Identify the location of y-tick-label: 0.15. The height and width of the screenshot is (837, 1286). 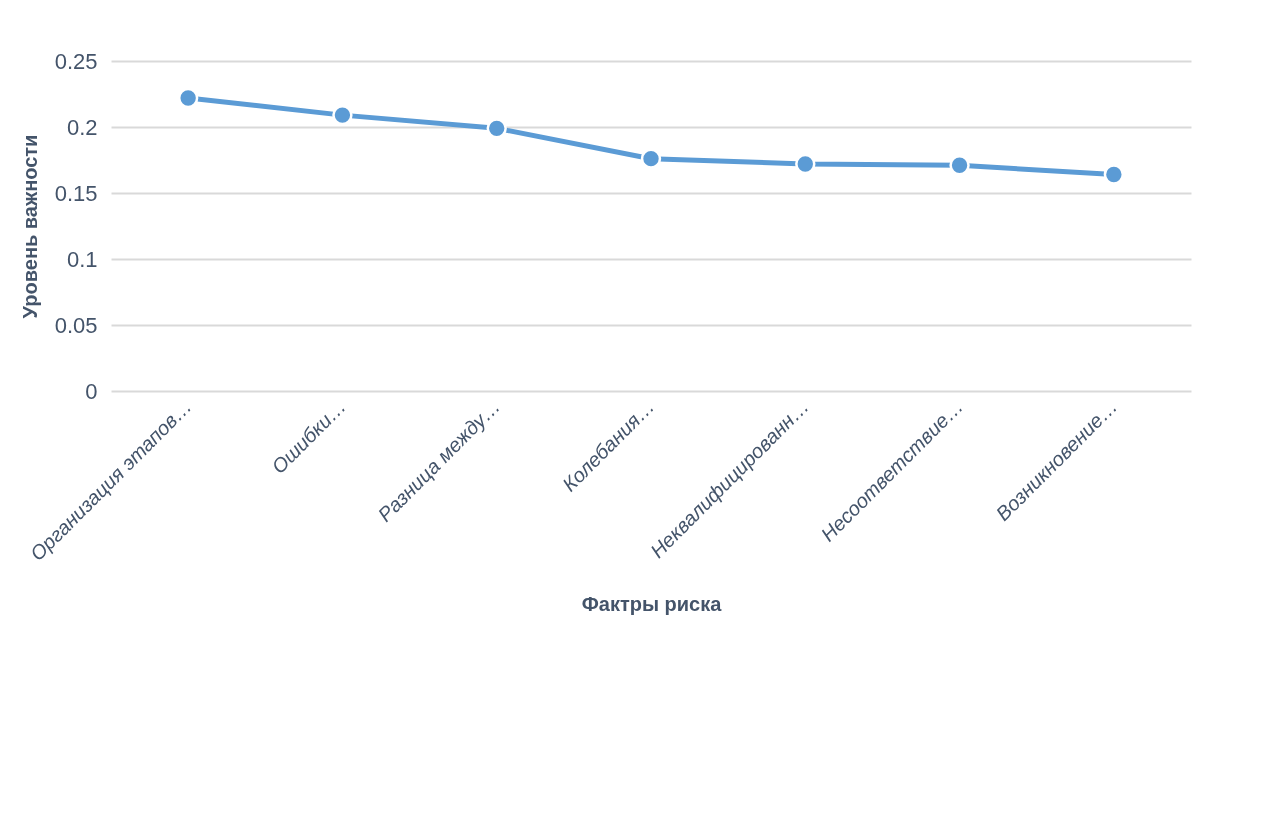
(76, 193).